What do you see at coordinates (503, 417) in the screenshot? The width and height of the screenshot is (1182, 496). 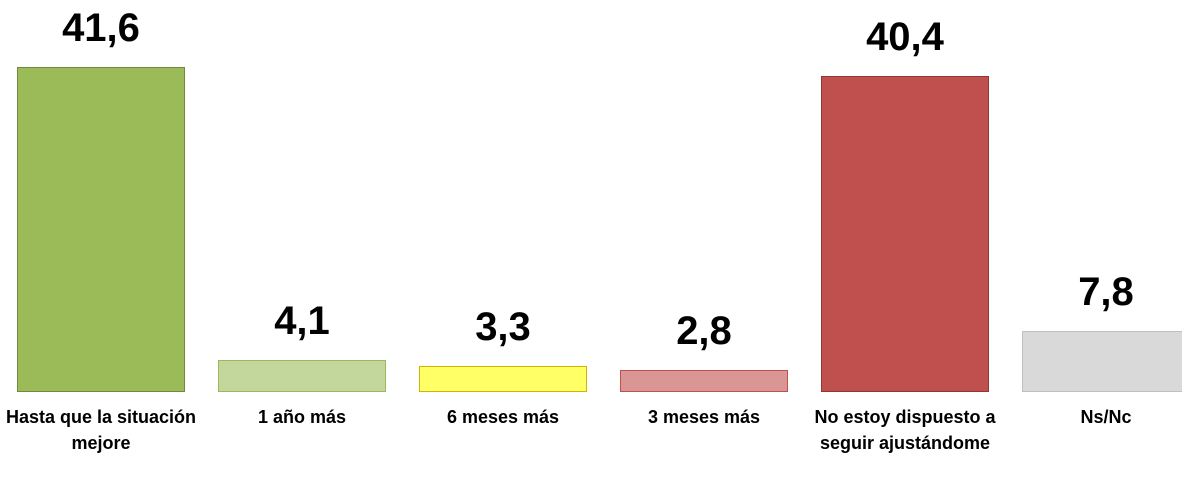 I see `category-label: 6 meses más` at bounding box center [503, 417].